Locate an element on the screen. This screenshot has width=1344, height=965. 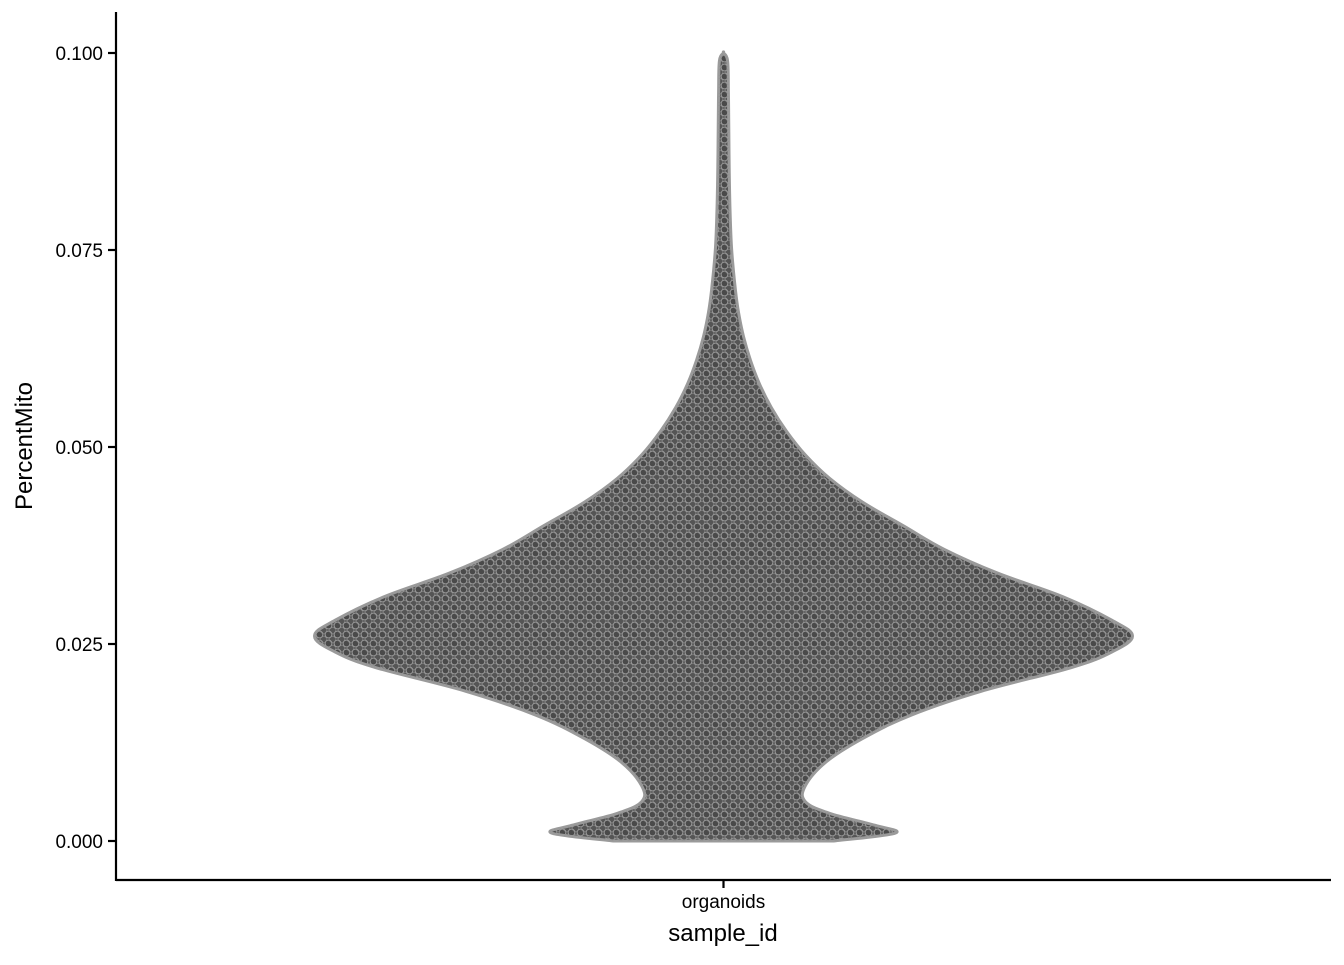
x-axis-title: sample_id is located at coordinates (722, 933).